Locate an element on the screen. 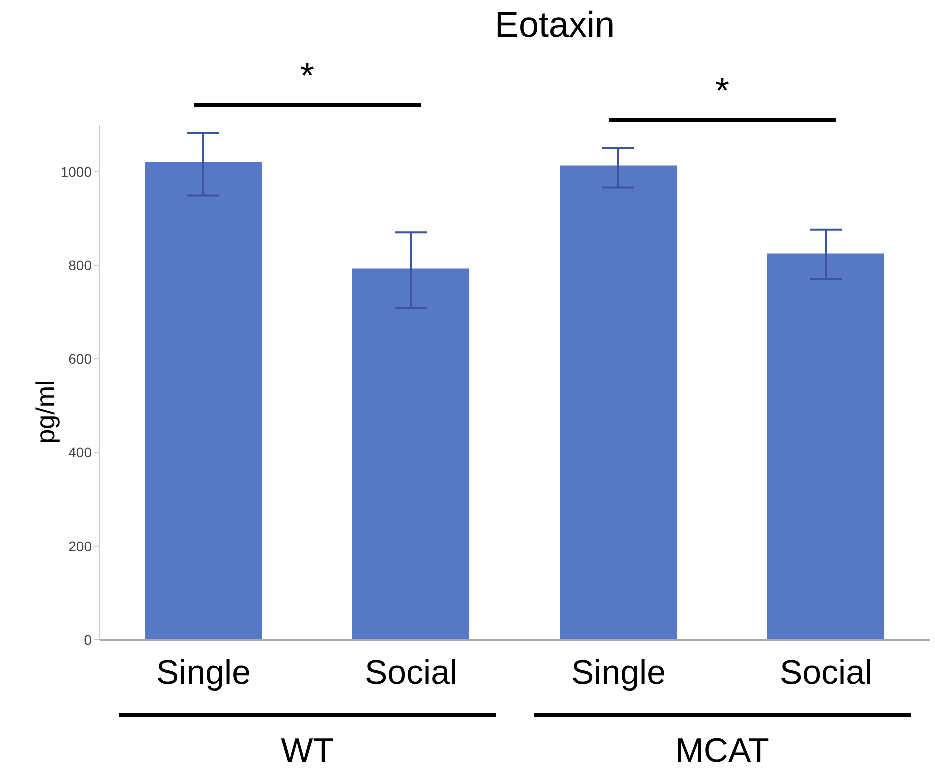 Image resolution: width=935 pixels, height=779 pixels. y-tick-label: 0 is located at coordinates (88, 640).